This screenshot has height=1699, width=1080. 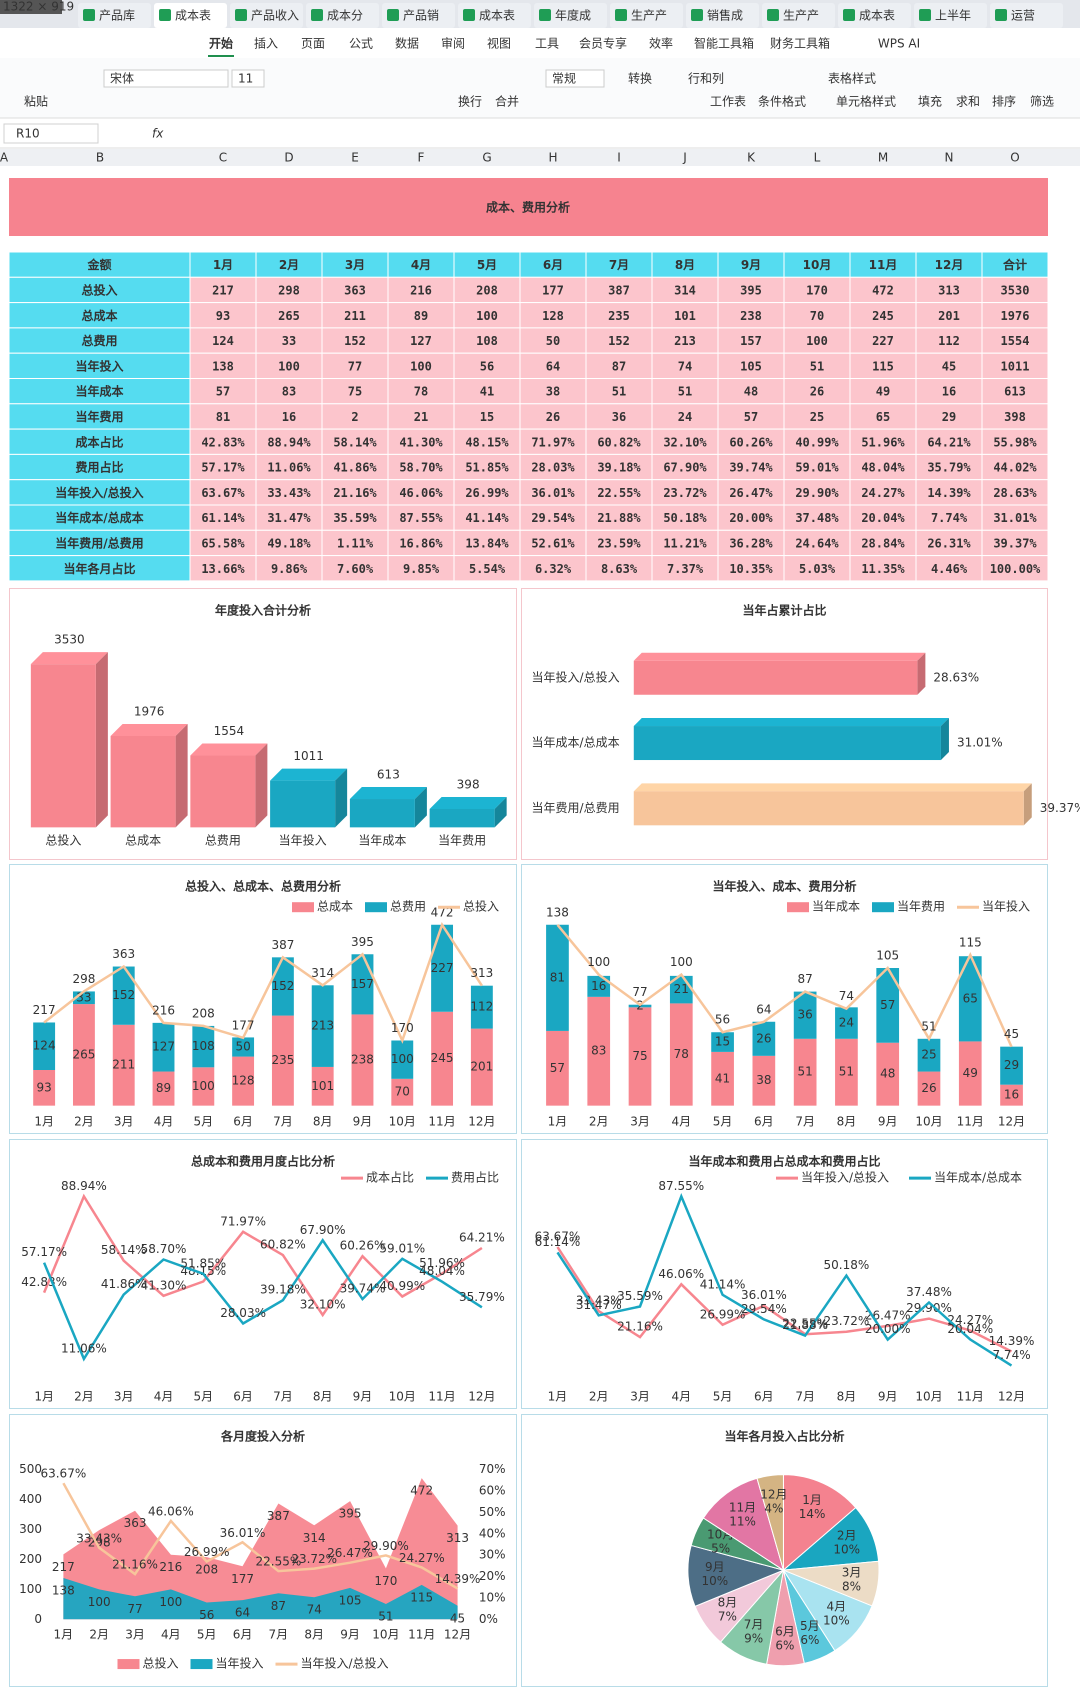 What do you see at coordinates (492, 1469) in the screenshot?
I see `y2-tick-label: 70%` at bounding box center [492, 1469].